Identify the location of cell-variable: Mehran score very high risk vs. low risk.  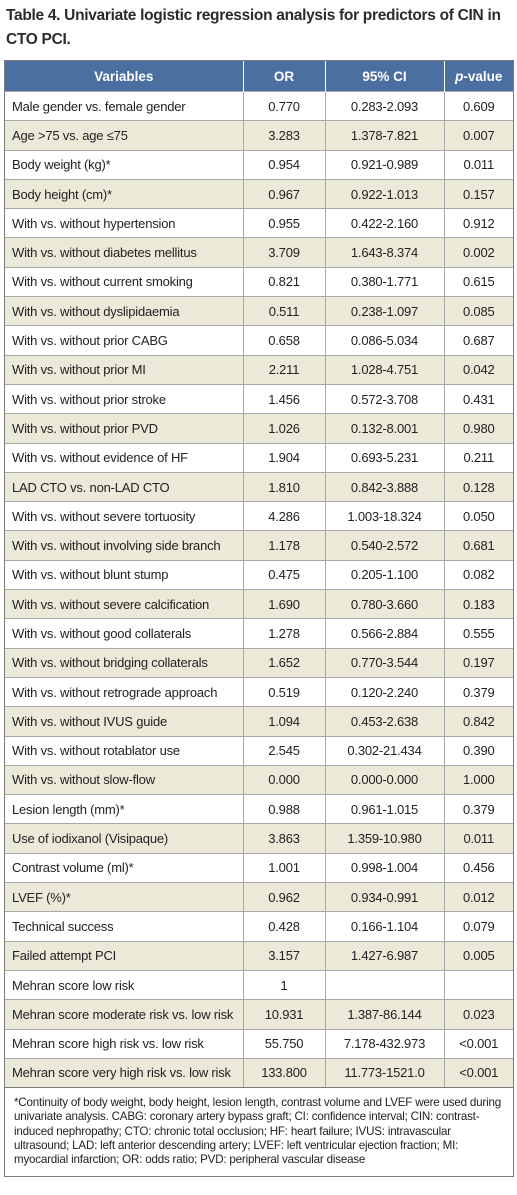
(124, 1072).